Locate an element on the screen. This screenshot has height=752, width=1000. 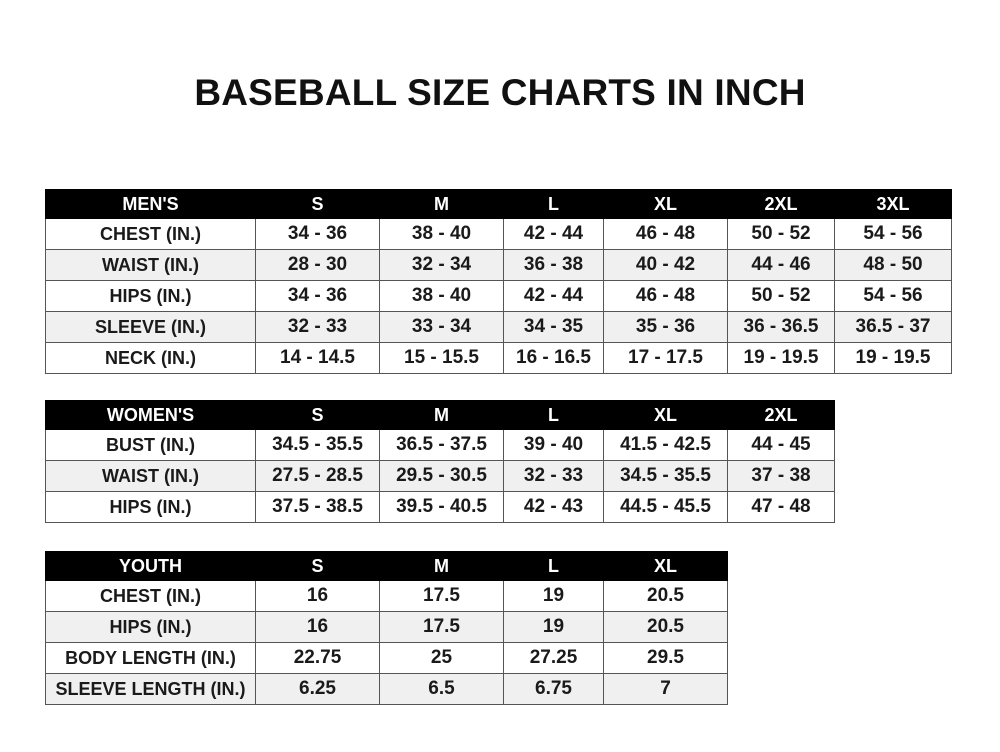
size-value-cell: 28 - 30 is located at coordinates (317, 265).